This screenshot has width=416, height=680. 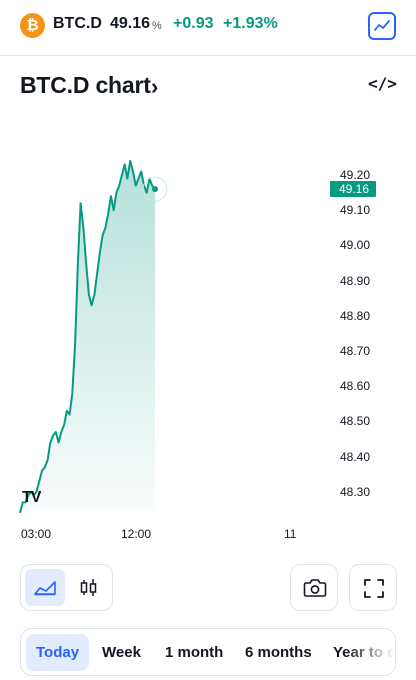 I want to click on line-chart-icon, so click(x=382, y=25).